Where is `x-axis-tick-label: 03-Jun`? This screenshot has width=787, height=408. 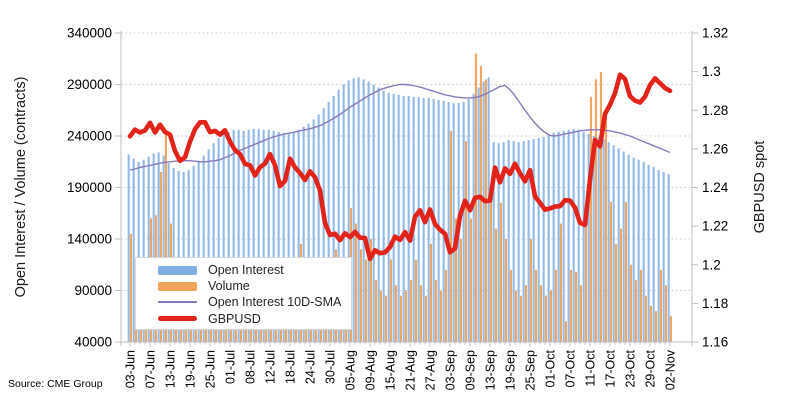
x-axis-tick-label: 03-Jun is located at coordinates (131, 369).